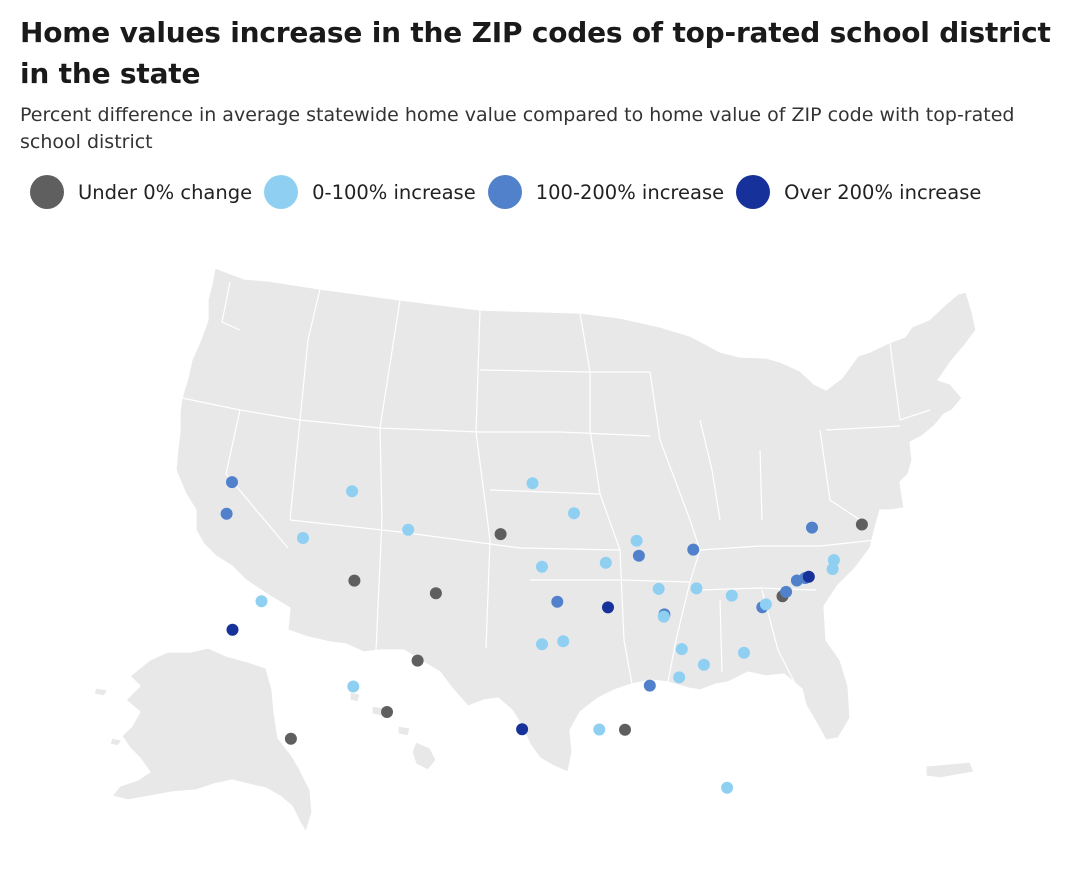 This screenshot has height=880, width=1080. What do you see at coordinates (861, 524) in the screenshot?
I see `location-marker-maine` at bounding box center [861, 524].